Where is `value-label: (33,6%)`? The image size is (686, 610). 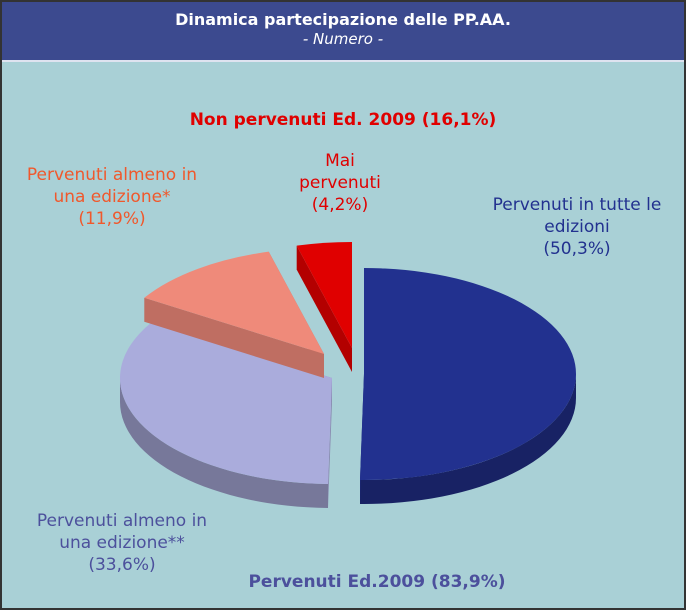 value-label: (33,6%) is located at coordinates (122, 565).